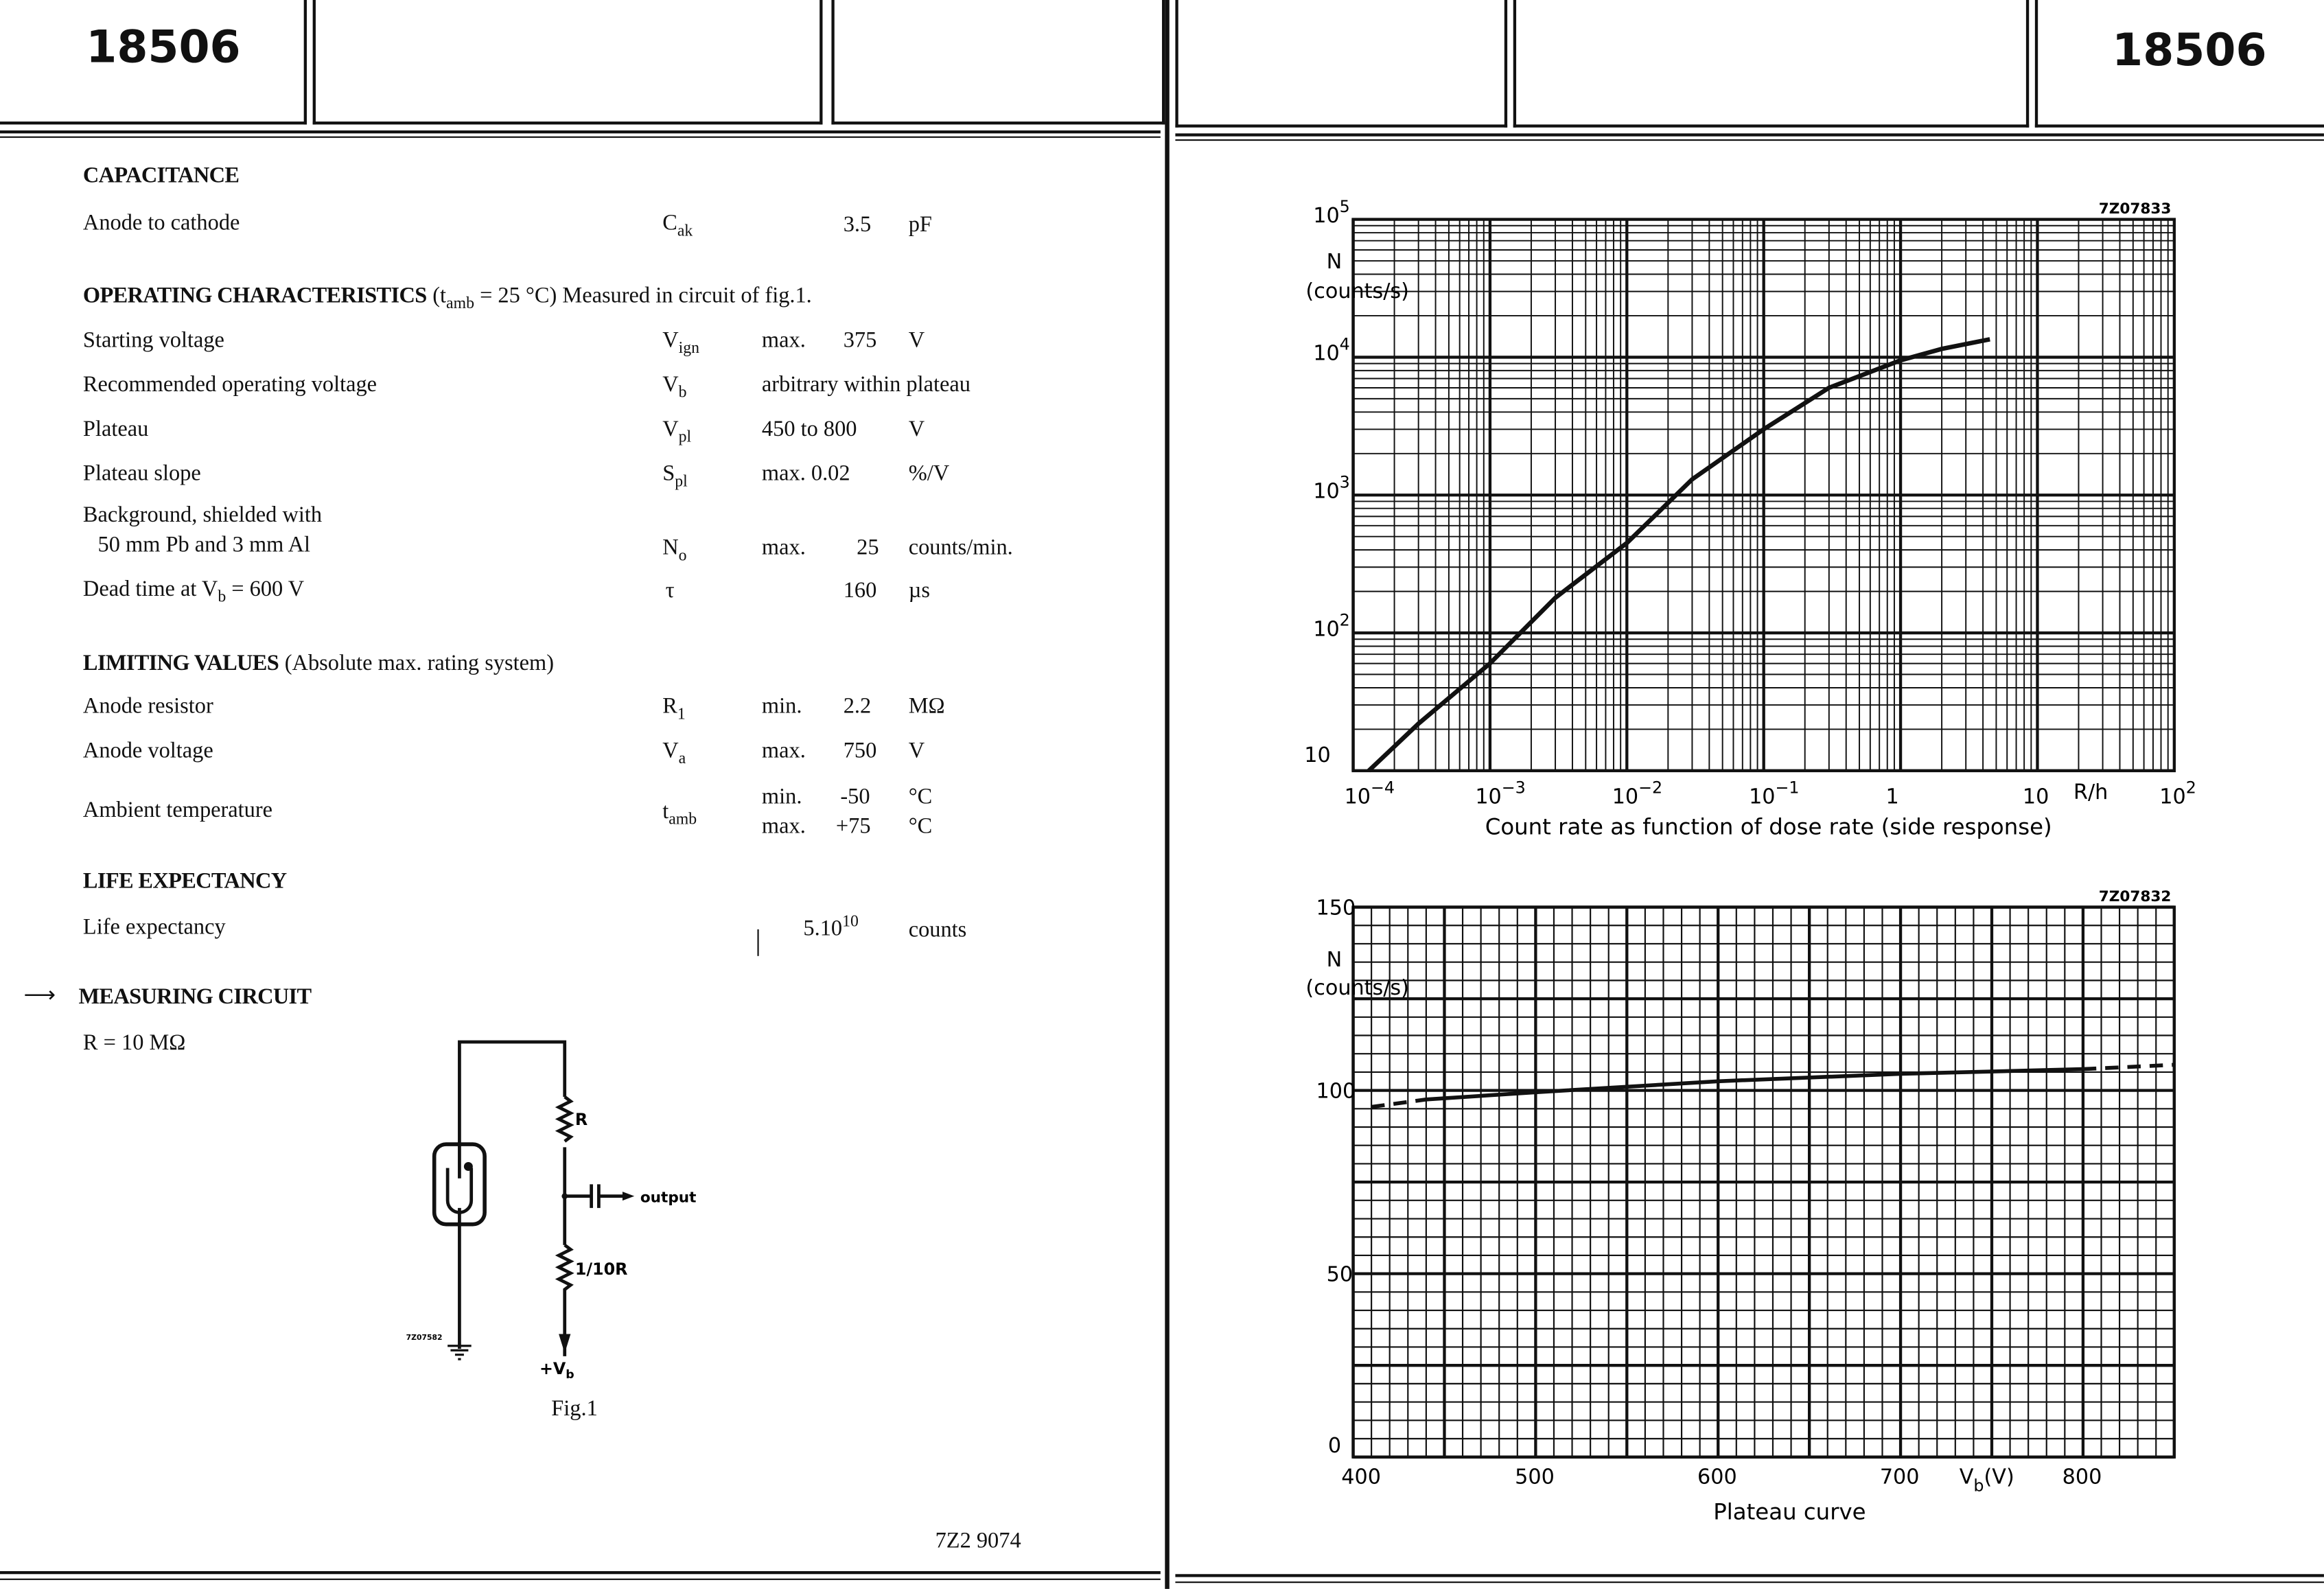 The image size is (2324, 1589). I want to click on param-symbol: R1, so click(674, 709).